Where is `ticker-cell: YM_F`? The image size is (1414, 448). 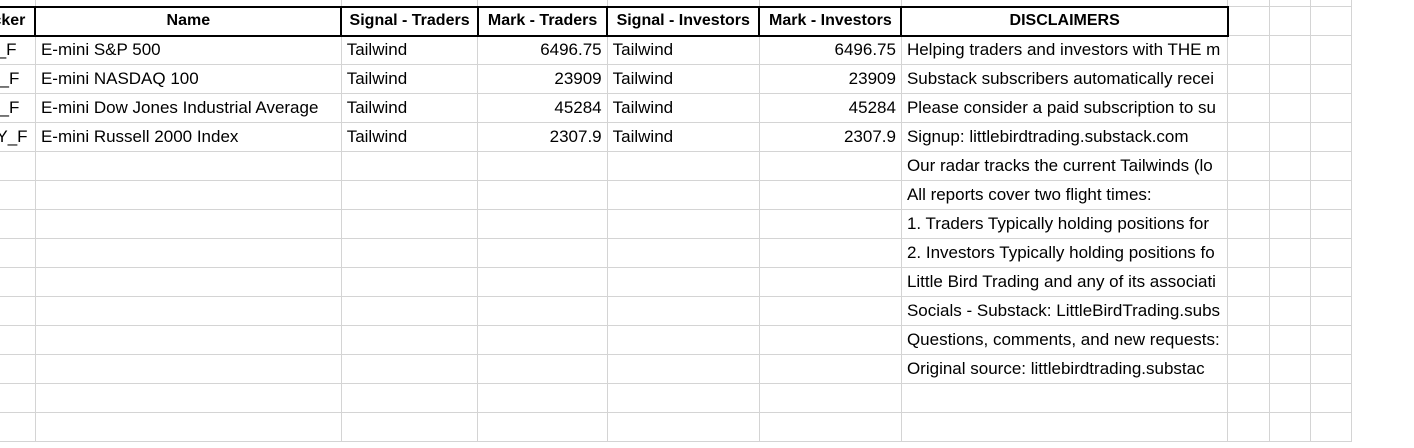
ticker-cell: YM_F is located at coordinates (18, 108).